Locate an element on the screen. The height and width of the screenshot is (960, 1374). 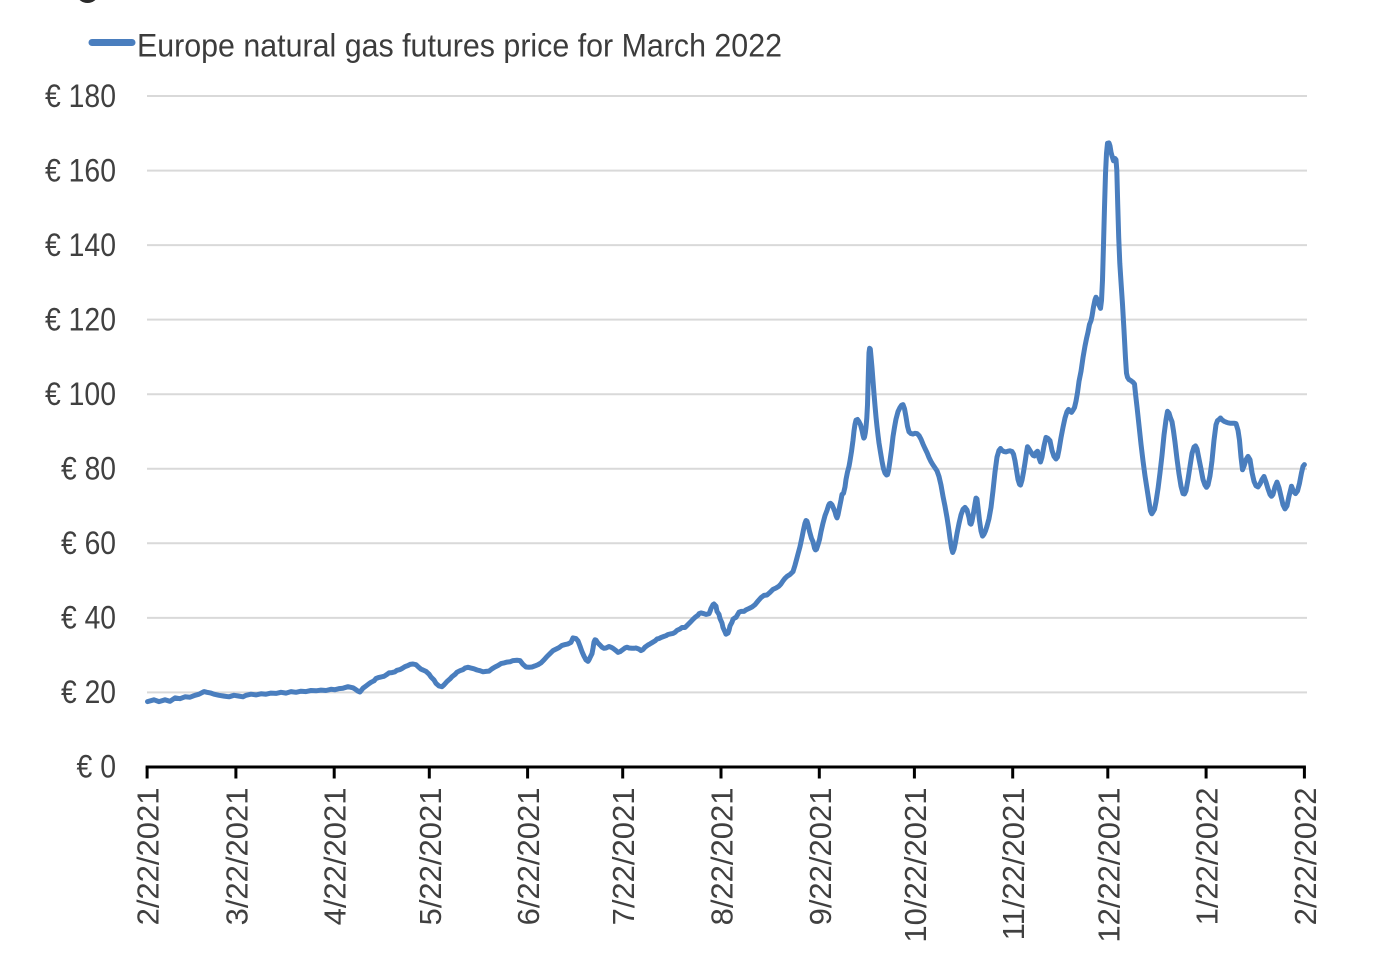
svg-text: 4/22/2021 is located at coordinates (335, 857).